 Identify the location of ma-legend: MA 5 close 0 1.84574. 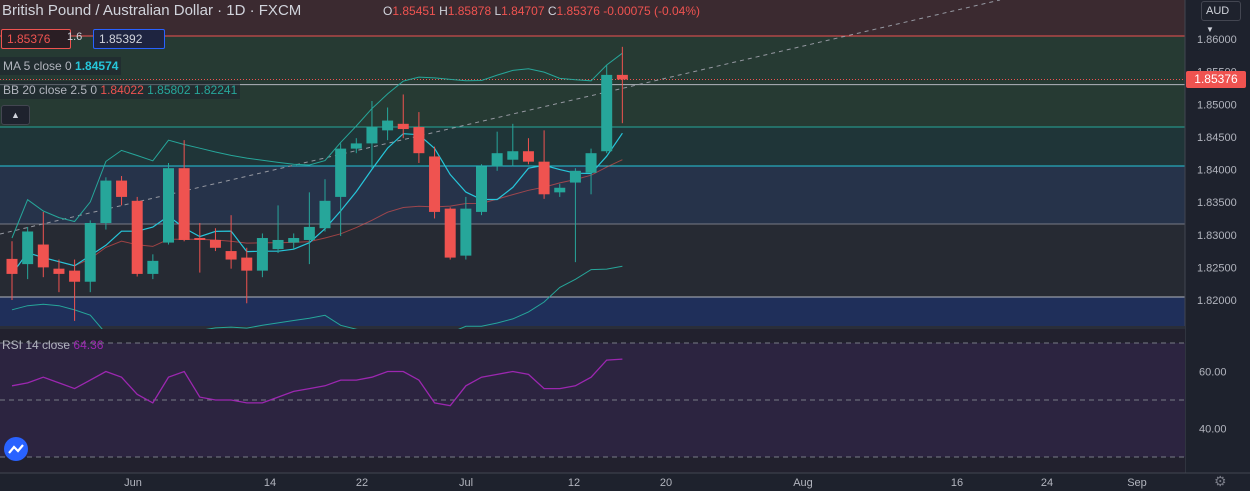
(61, 66).